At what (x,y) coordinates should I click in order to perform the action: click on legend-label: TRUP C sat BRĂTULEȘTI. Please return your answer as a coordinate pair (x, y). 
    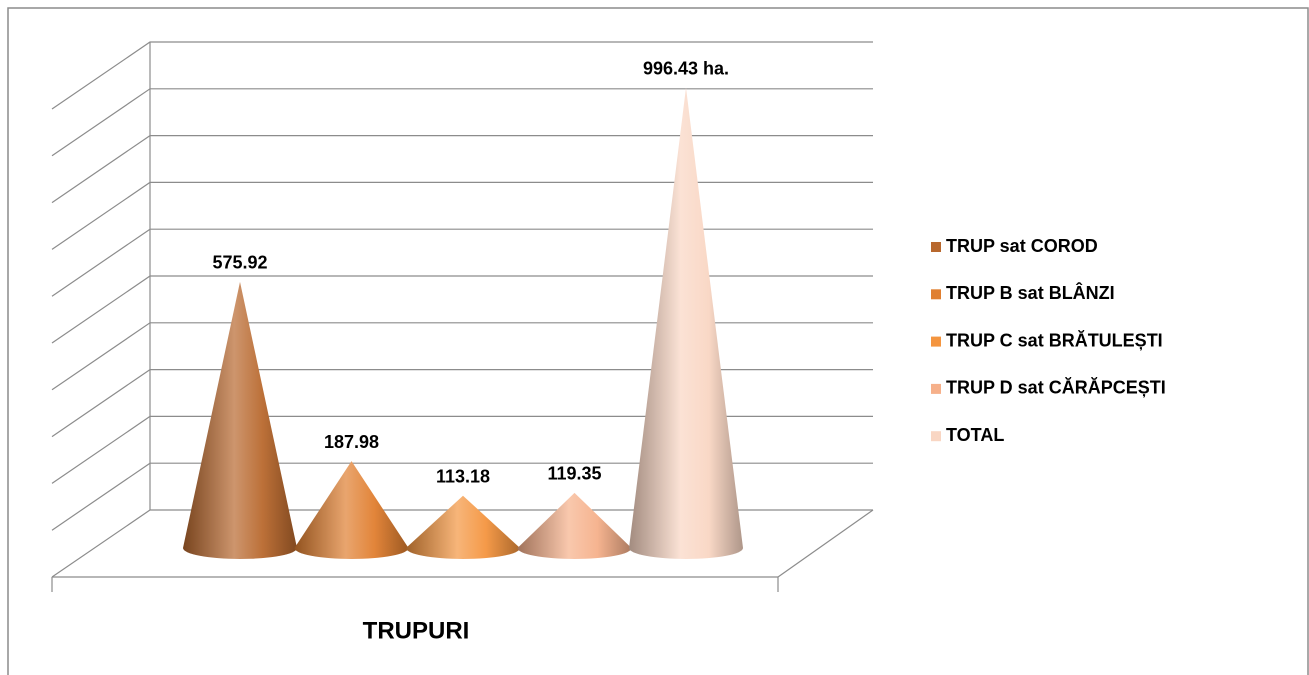
    Looking at the image, I should click on (1054, 339).